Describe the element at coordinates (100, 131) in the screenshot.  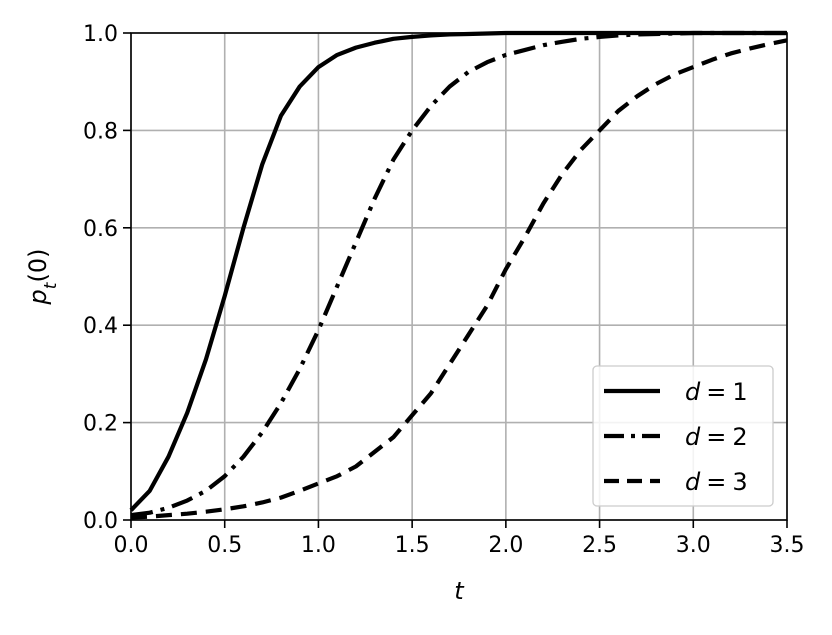
I see `y-tick-label: 0.8` at that location.